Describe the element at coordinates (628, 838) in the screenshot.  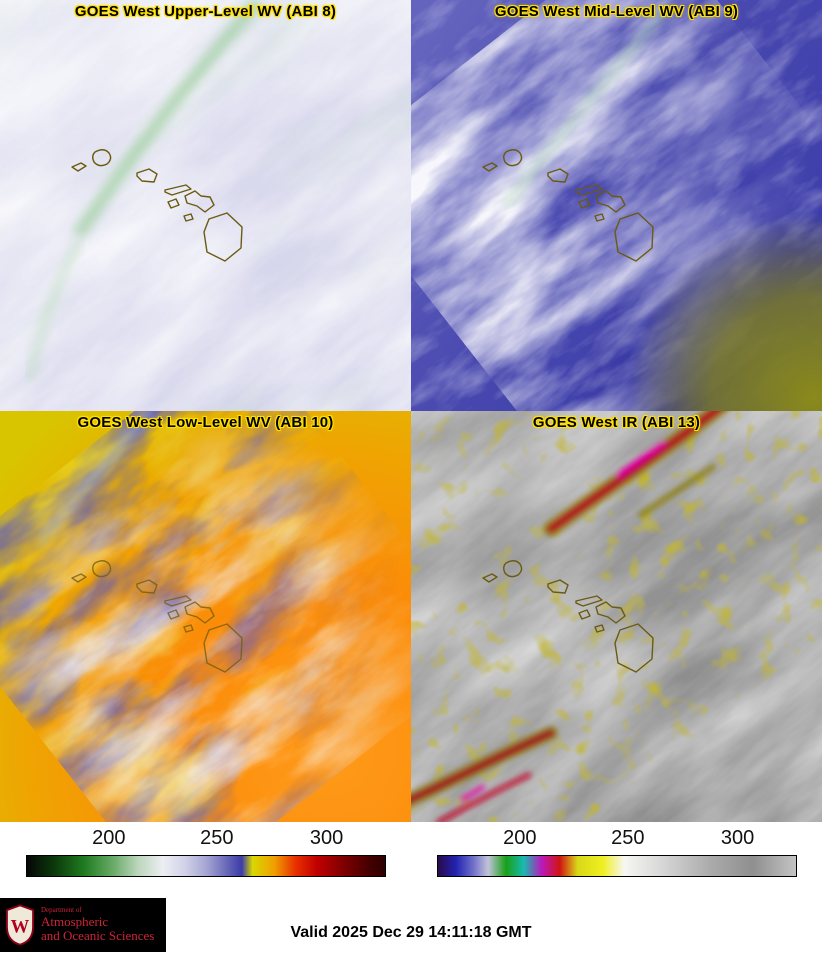
I see `ir-tick-250: 250` at that location.